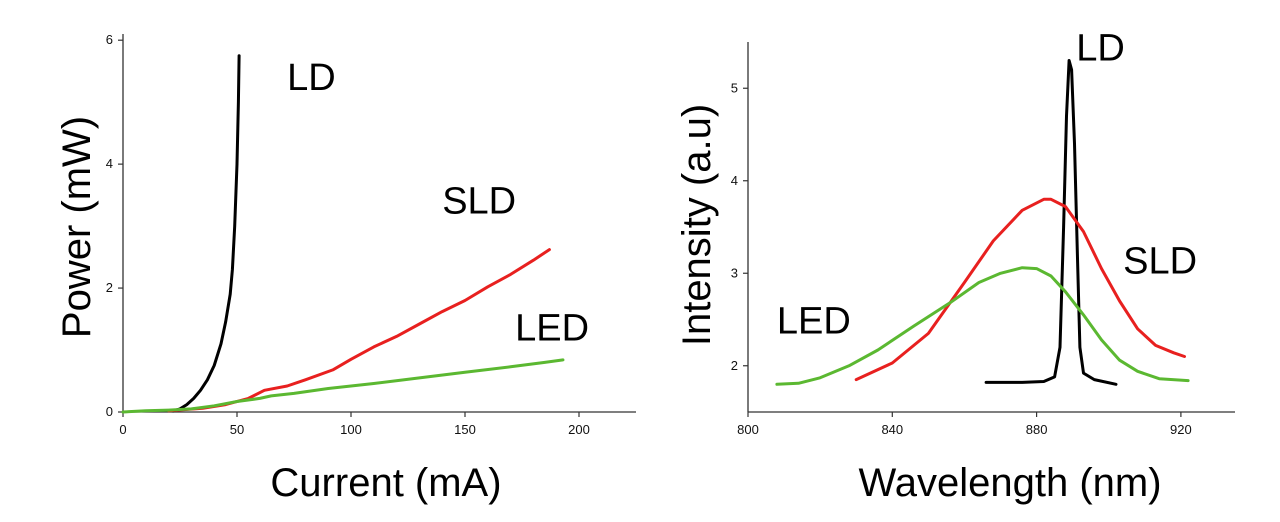 Image resolution: width=1280 pixels, height=522 pixels. I want to click on x-tick-label: 50, so click(237, 429).